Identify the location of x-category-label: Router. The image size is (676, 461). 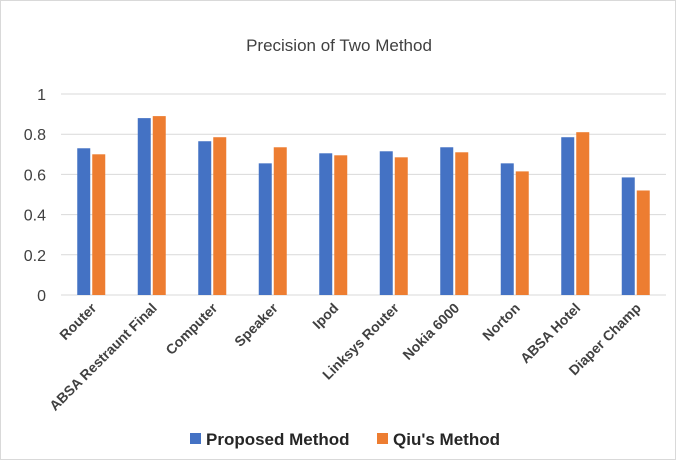
(78, 321).